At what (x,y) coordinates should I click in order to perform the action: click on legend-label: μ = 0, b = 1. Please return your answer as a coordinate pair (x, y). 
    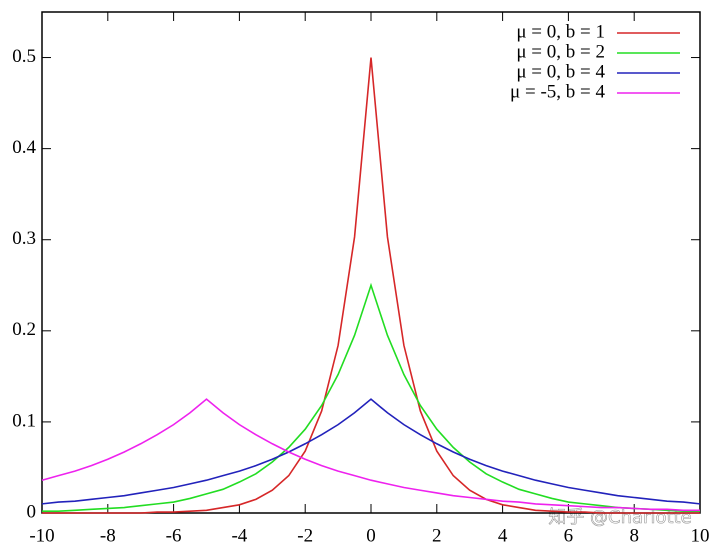
    Looking at the image, I should click on (560, 31).